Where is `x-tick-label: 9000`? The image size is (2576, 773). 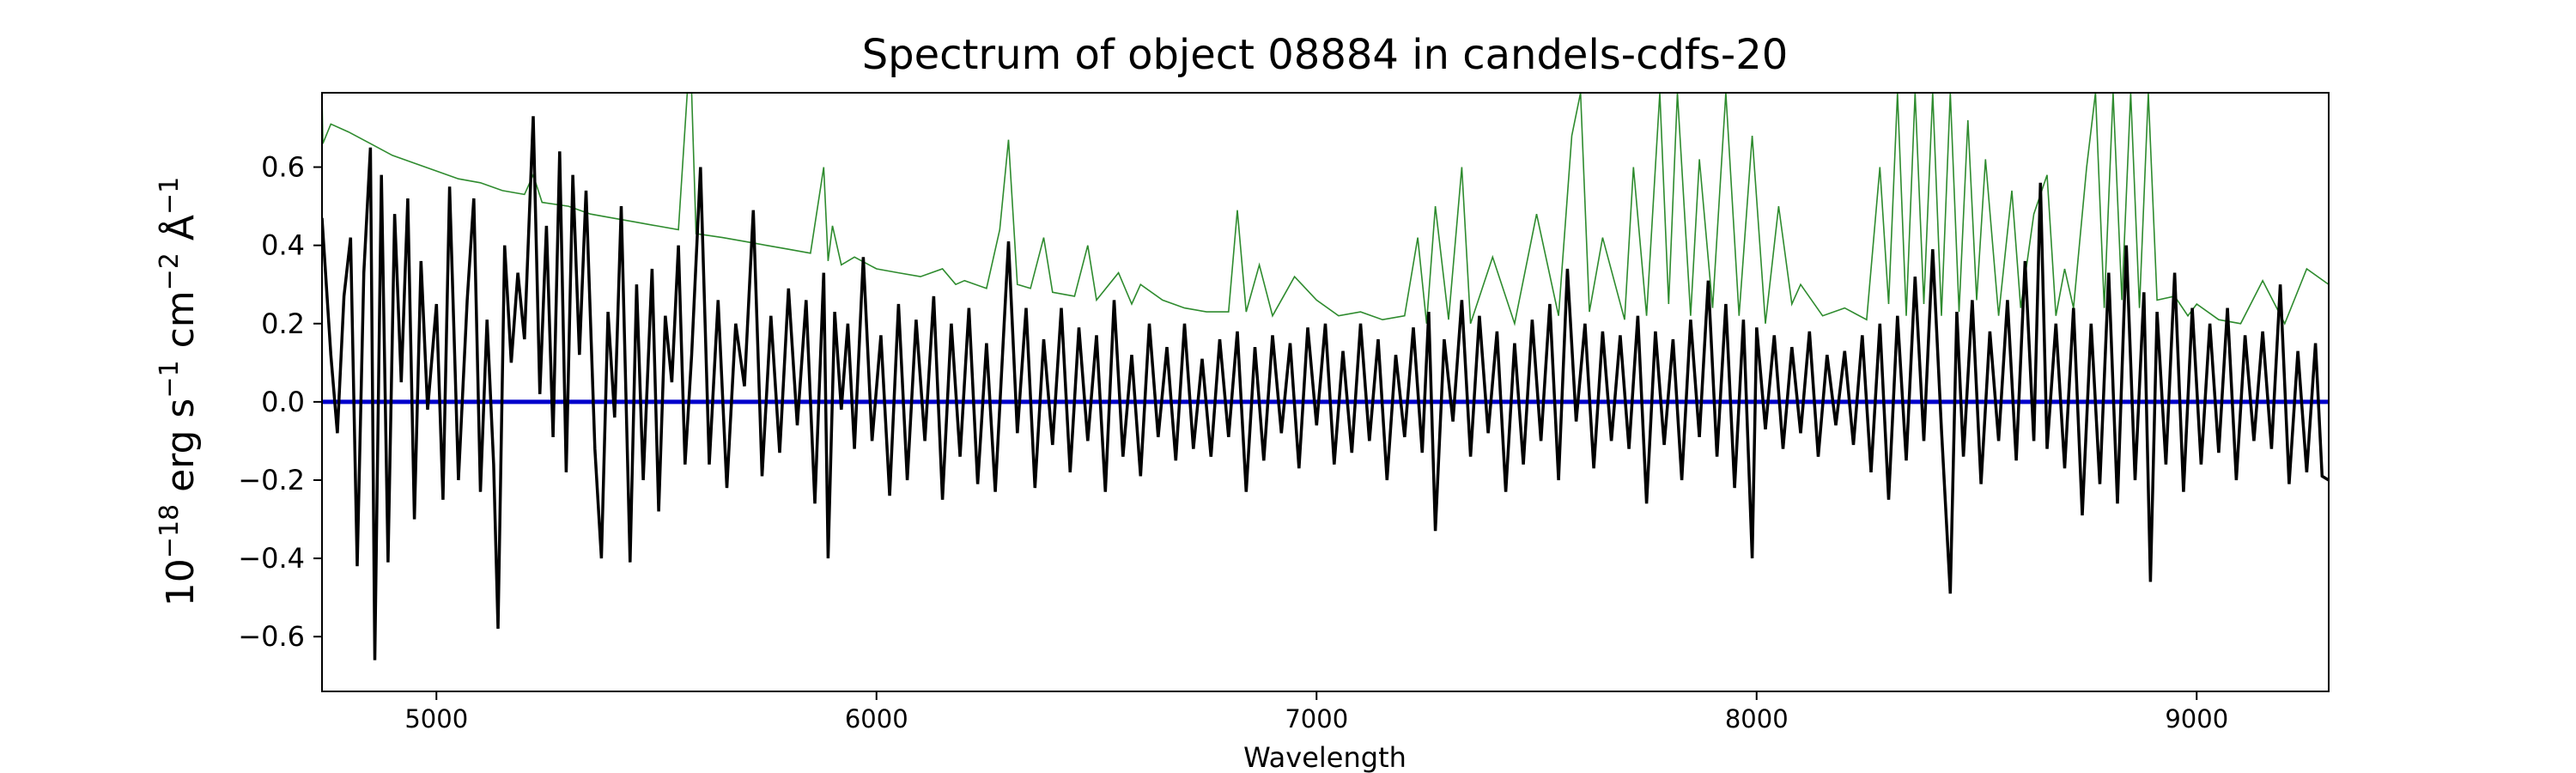
x-tick-label: 9000 is located at coordinates (2196, 718).